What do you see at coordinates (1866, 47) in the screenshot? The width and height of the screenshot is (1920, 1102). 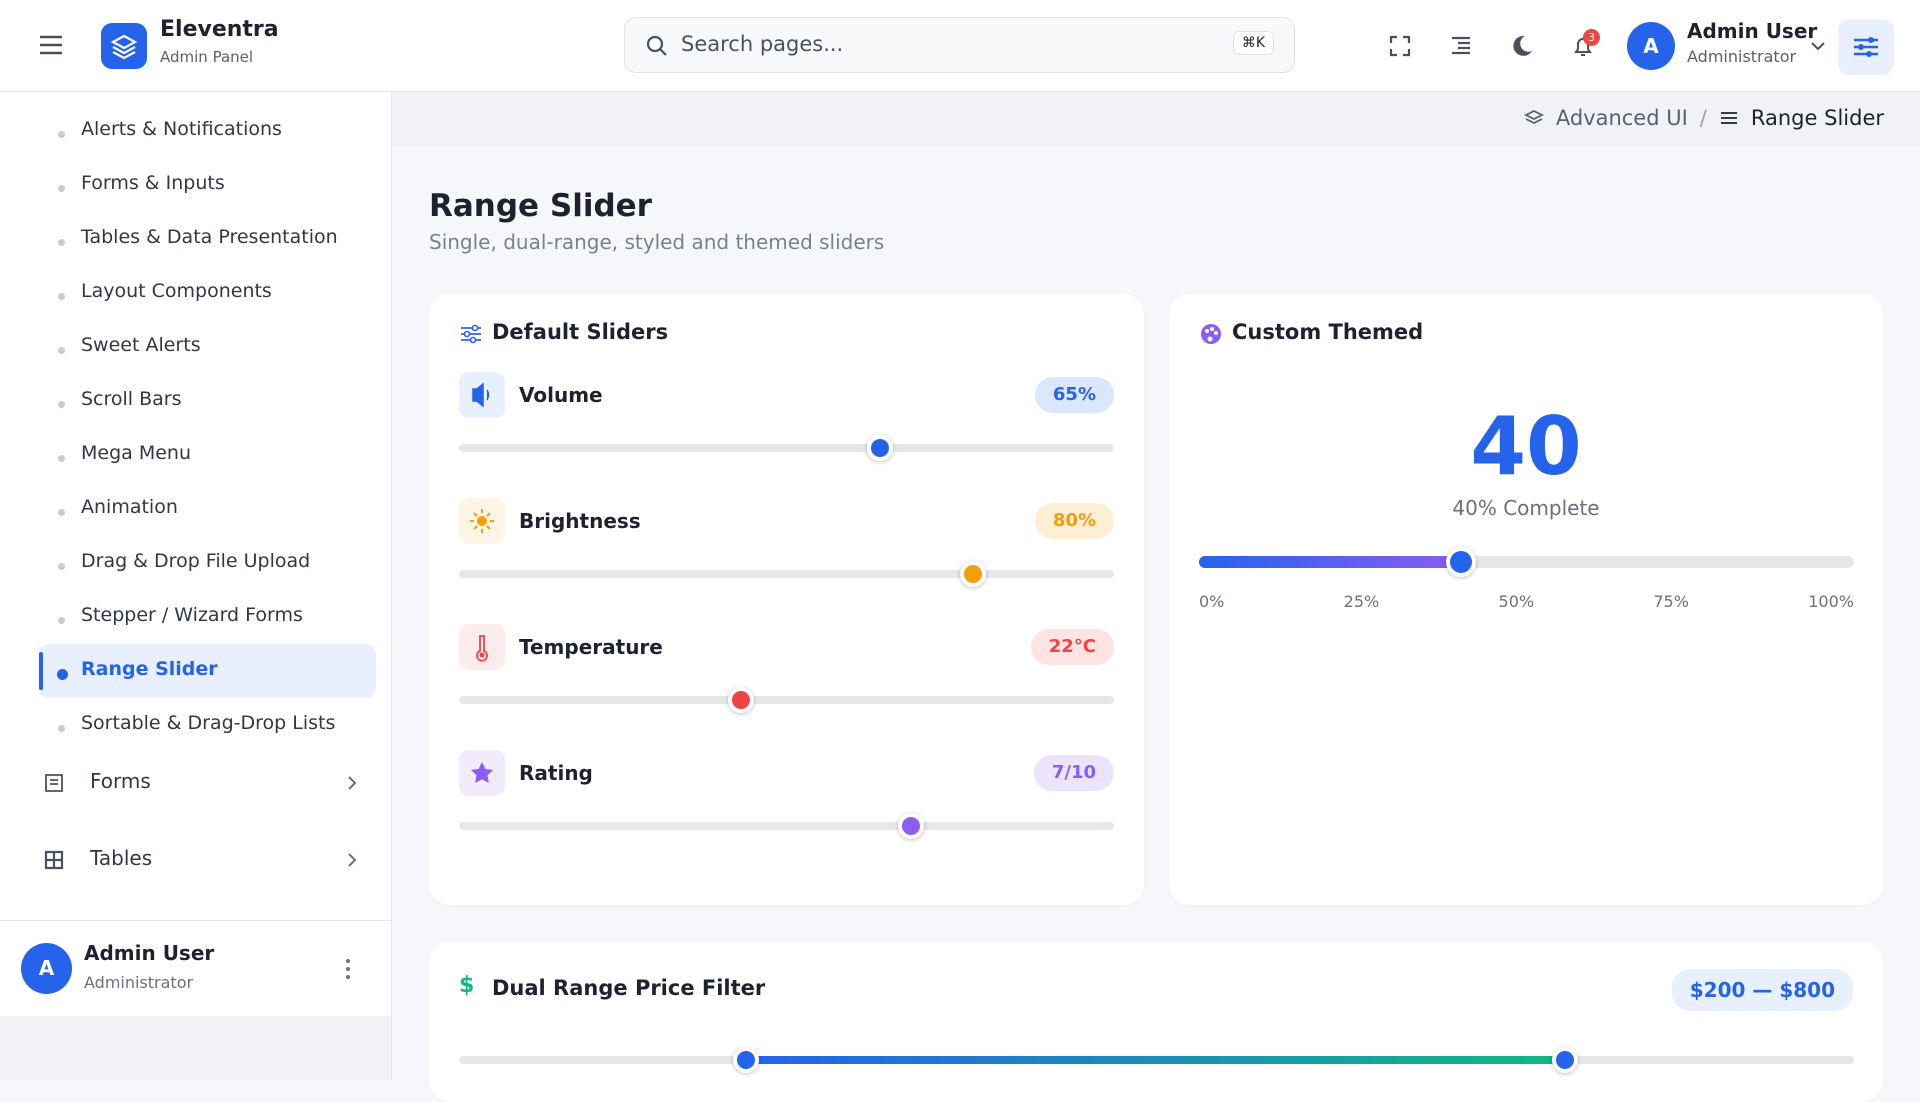 I see `settings-button` at bounding box center [1866, 47].